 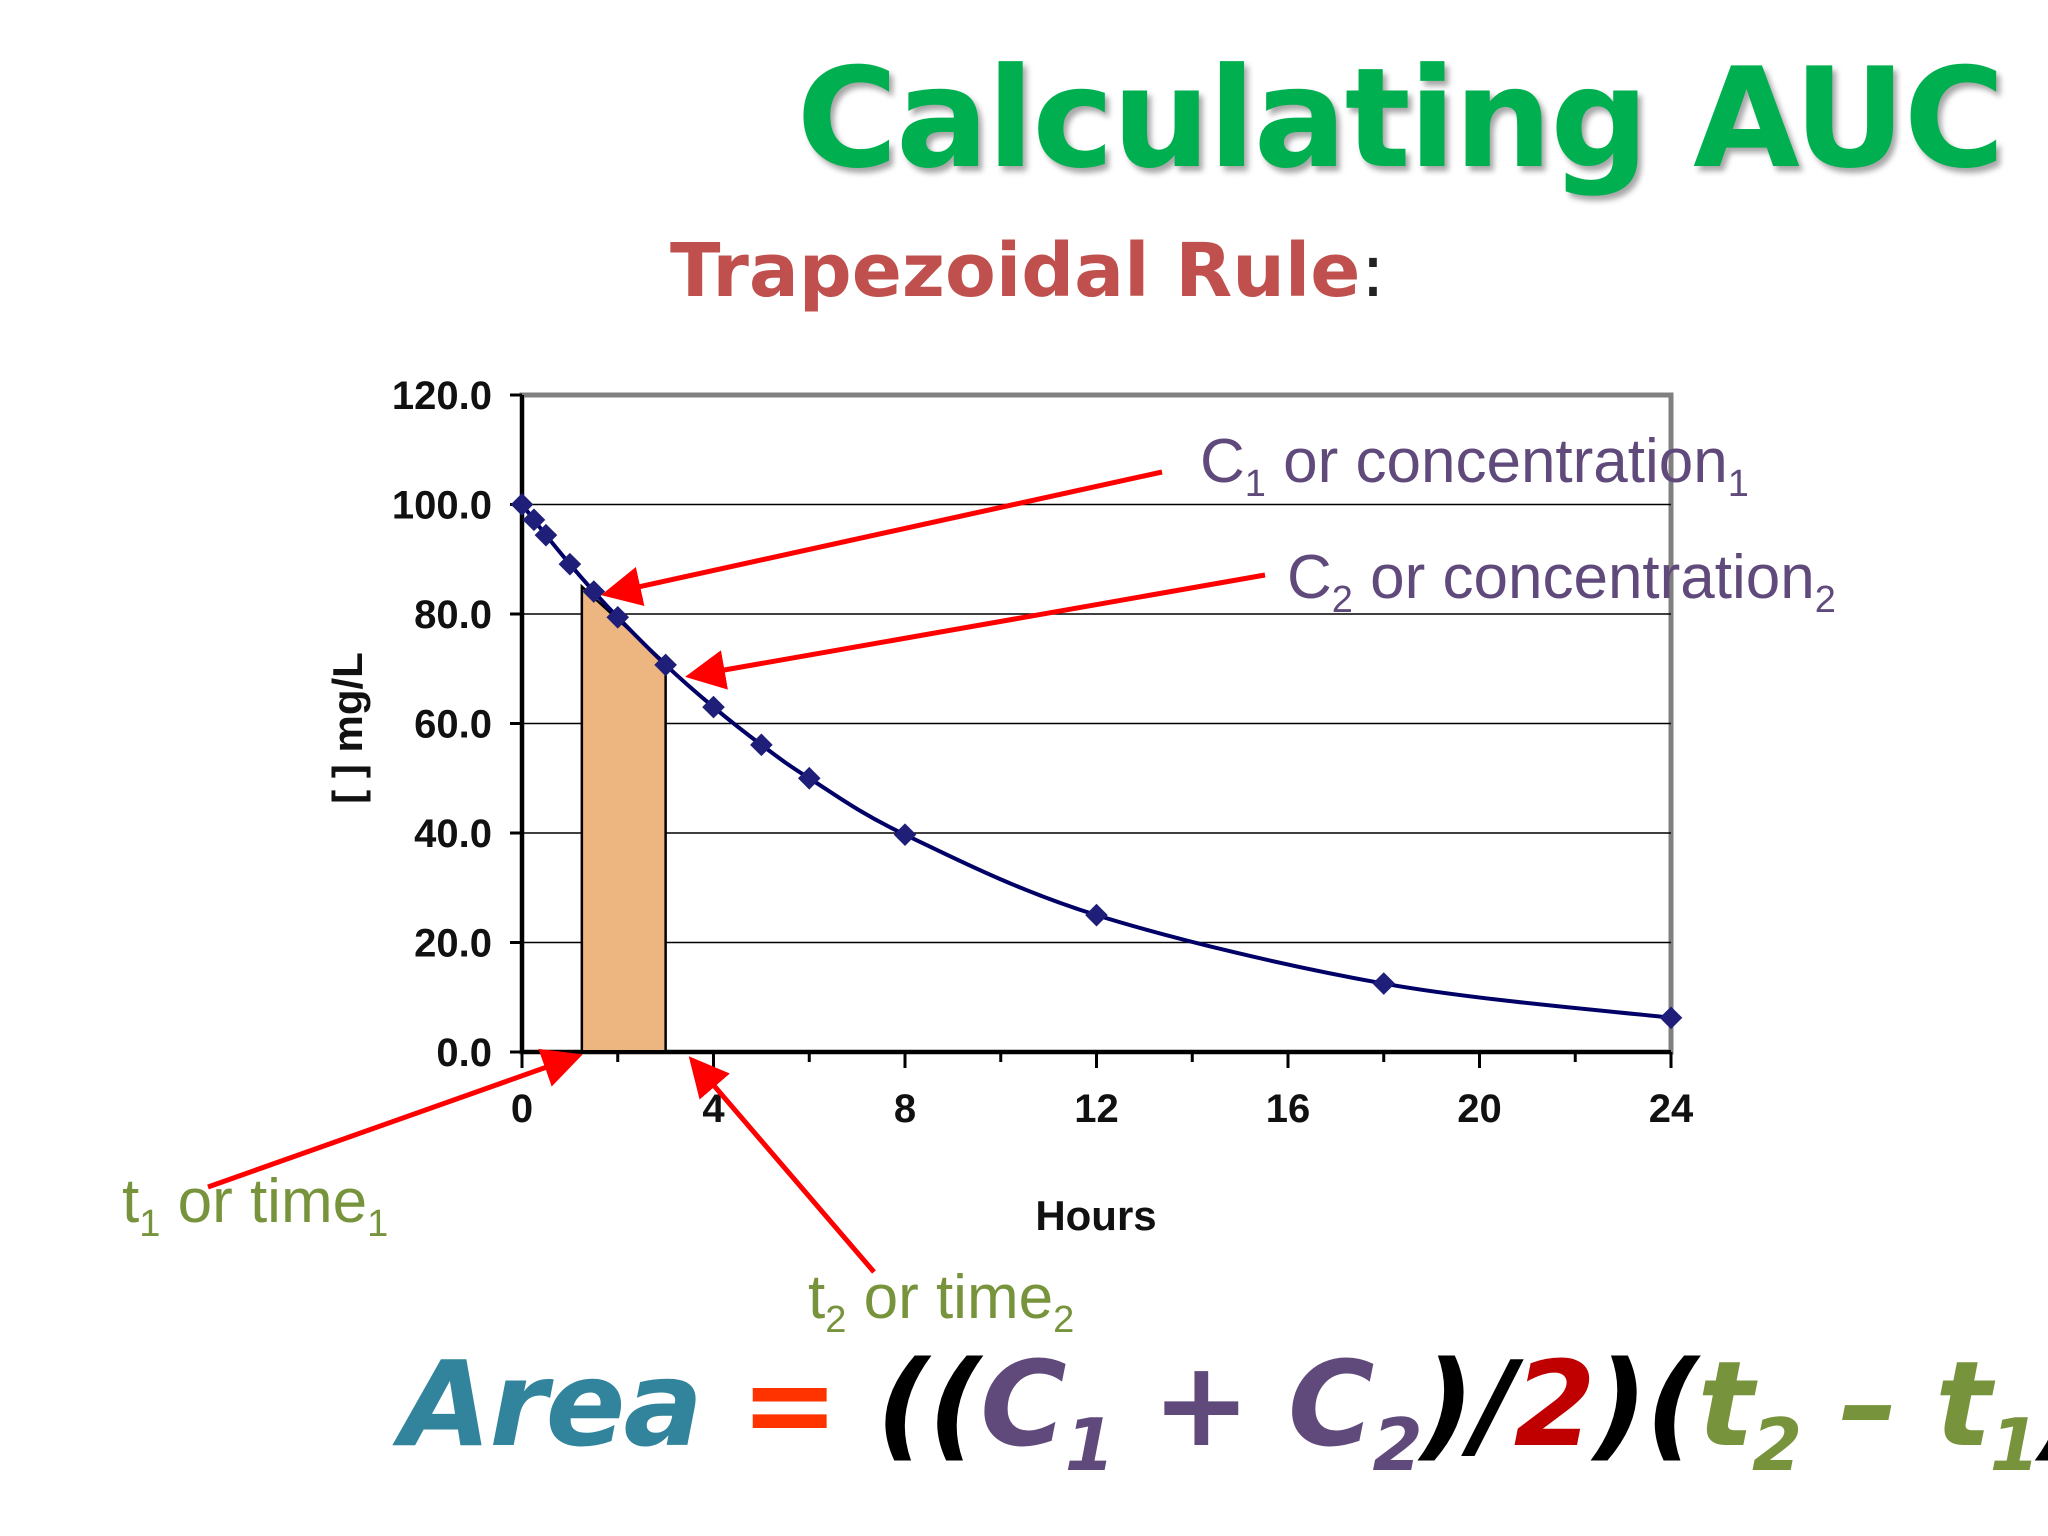 What do you see at coordinates (522, 1109) in the screenshot?
I see `x-tick-label: 0` at bounding box center [522, 1109].